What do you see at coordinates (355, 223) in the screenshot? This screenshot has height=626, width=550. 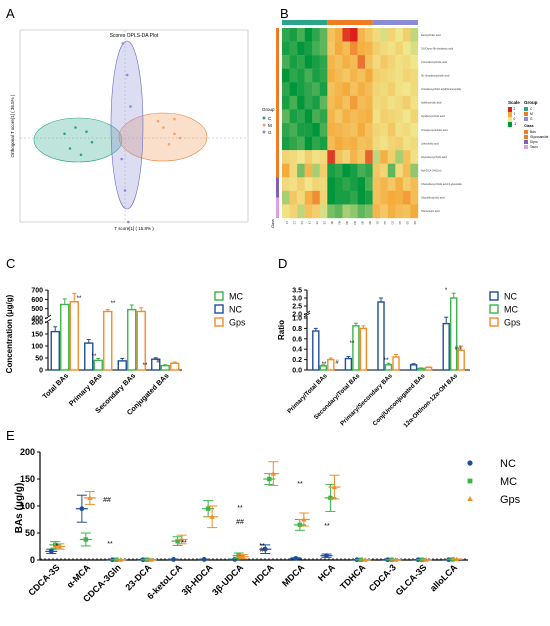 I see `heatmap-column-label: M4` at bounding box center [355, 223].